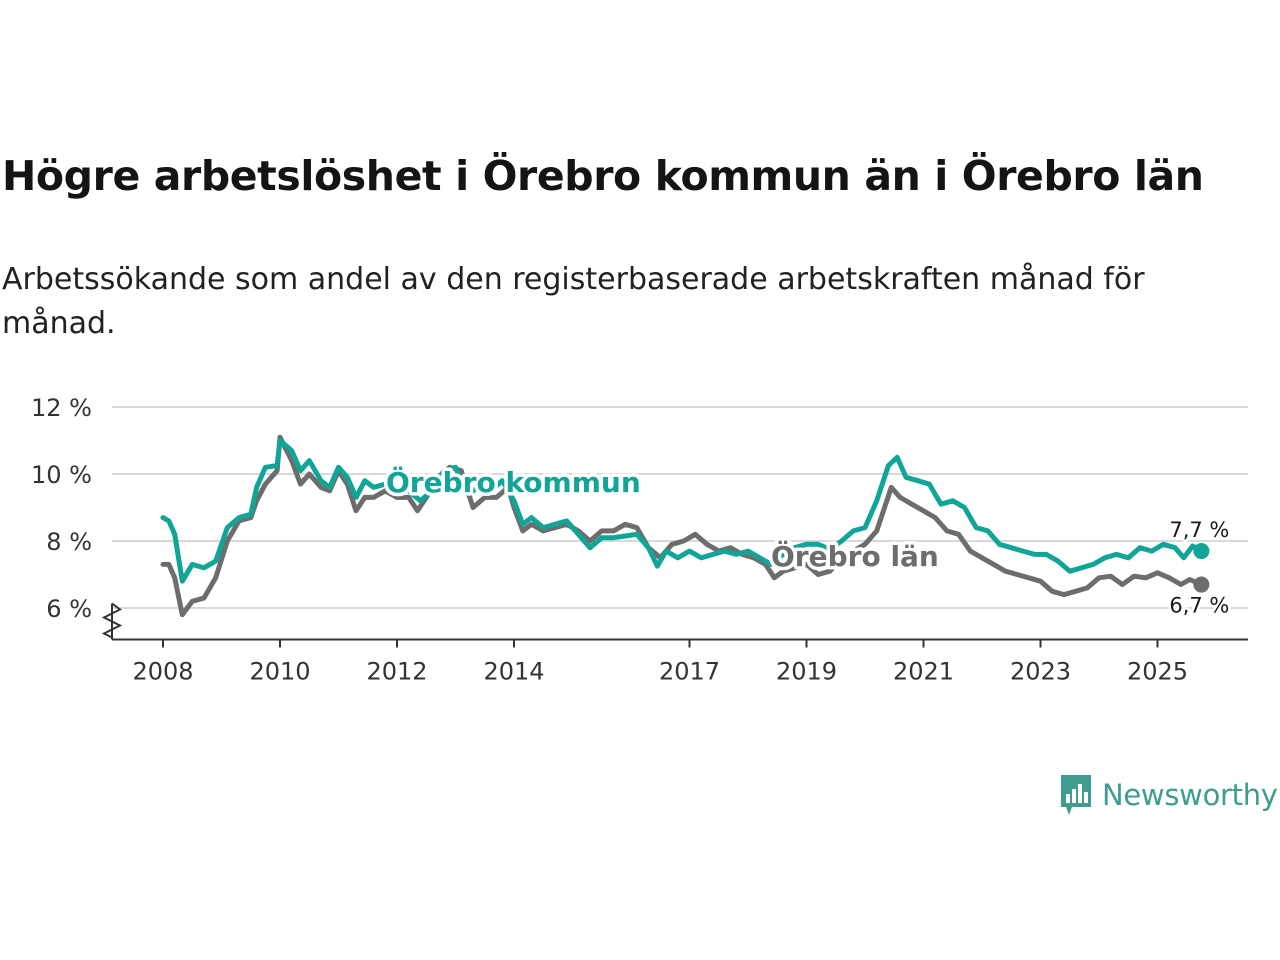  I want to click on x-tick-label: 2012, so click(396, 672).